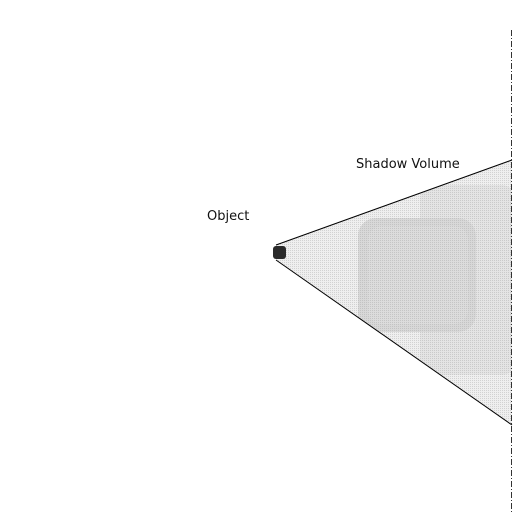 The width and height of the screenshot is (514, 512). I want to click on shadow-volume-upper-edge, so click(394, 202).